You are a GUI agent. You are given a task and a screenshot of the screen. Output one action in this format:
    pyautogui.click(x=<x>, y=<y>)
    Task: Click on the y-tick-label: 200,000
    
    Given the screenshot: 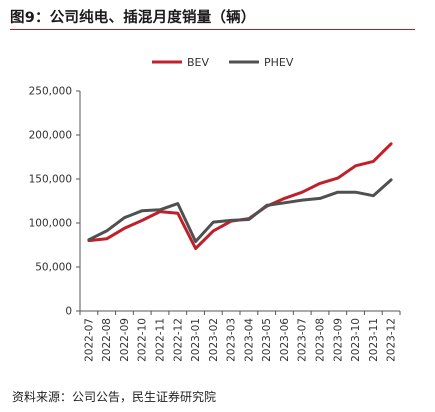 What is the action you would take?
    pyautogui.click(x=50, y=136)
    